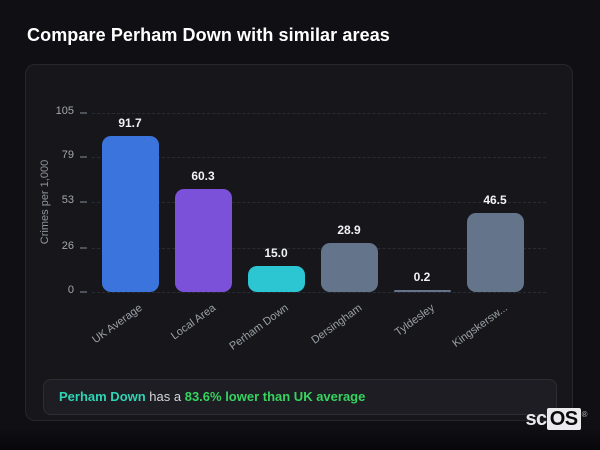 The width and height of the screenshot is (600, 450). What do you see at coordinates (422, 277) in the screenshot?
I see `bar-value-label: 0.2` at bounding box center [422, 277].